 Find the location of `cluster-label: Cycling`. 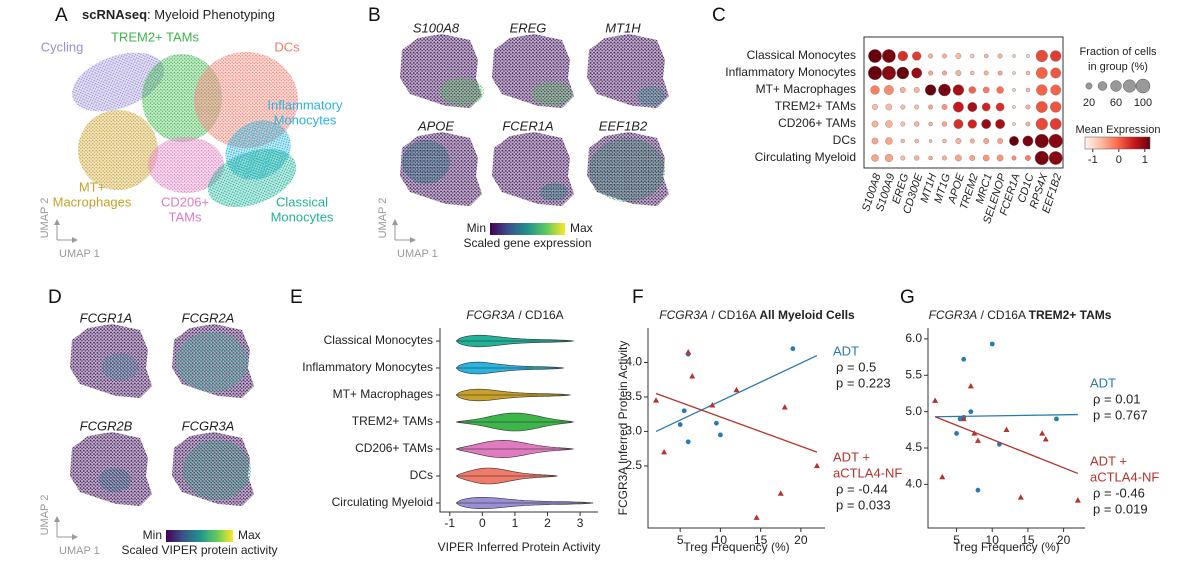

cluster-label: Cycling is located at coordinates (62, 46).